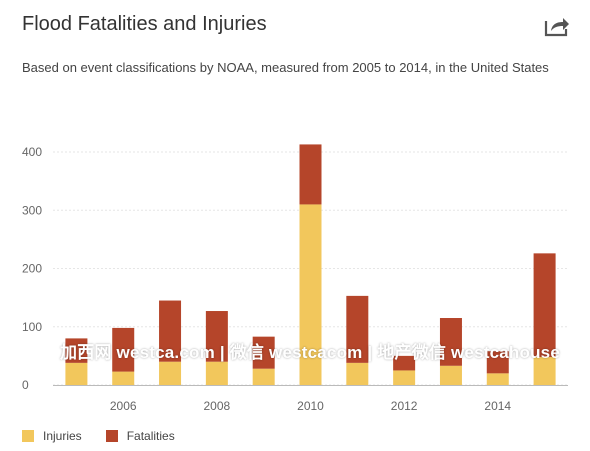 This screenshot has width=590, height=451. What do you see at coordinates (123, 406) in the screenshot?
I see `x-tick-label: 2006` at bounding box center [123, 406].